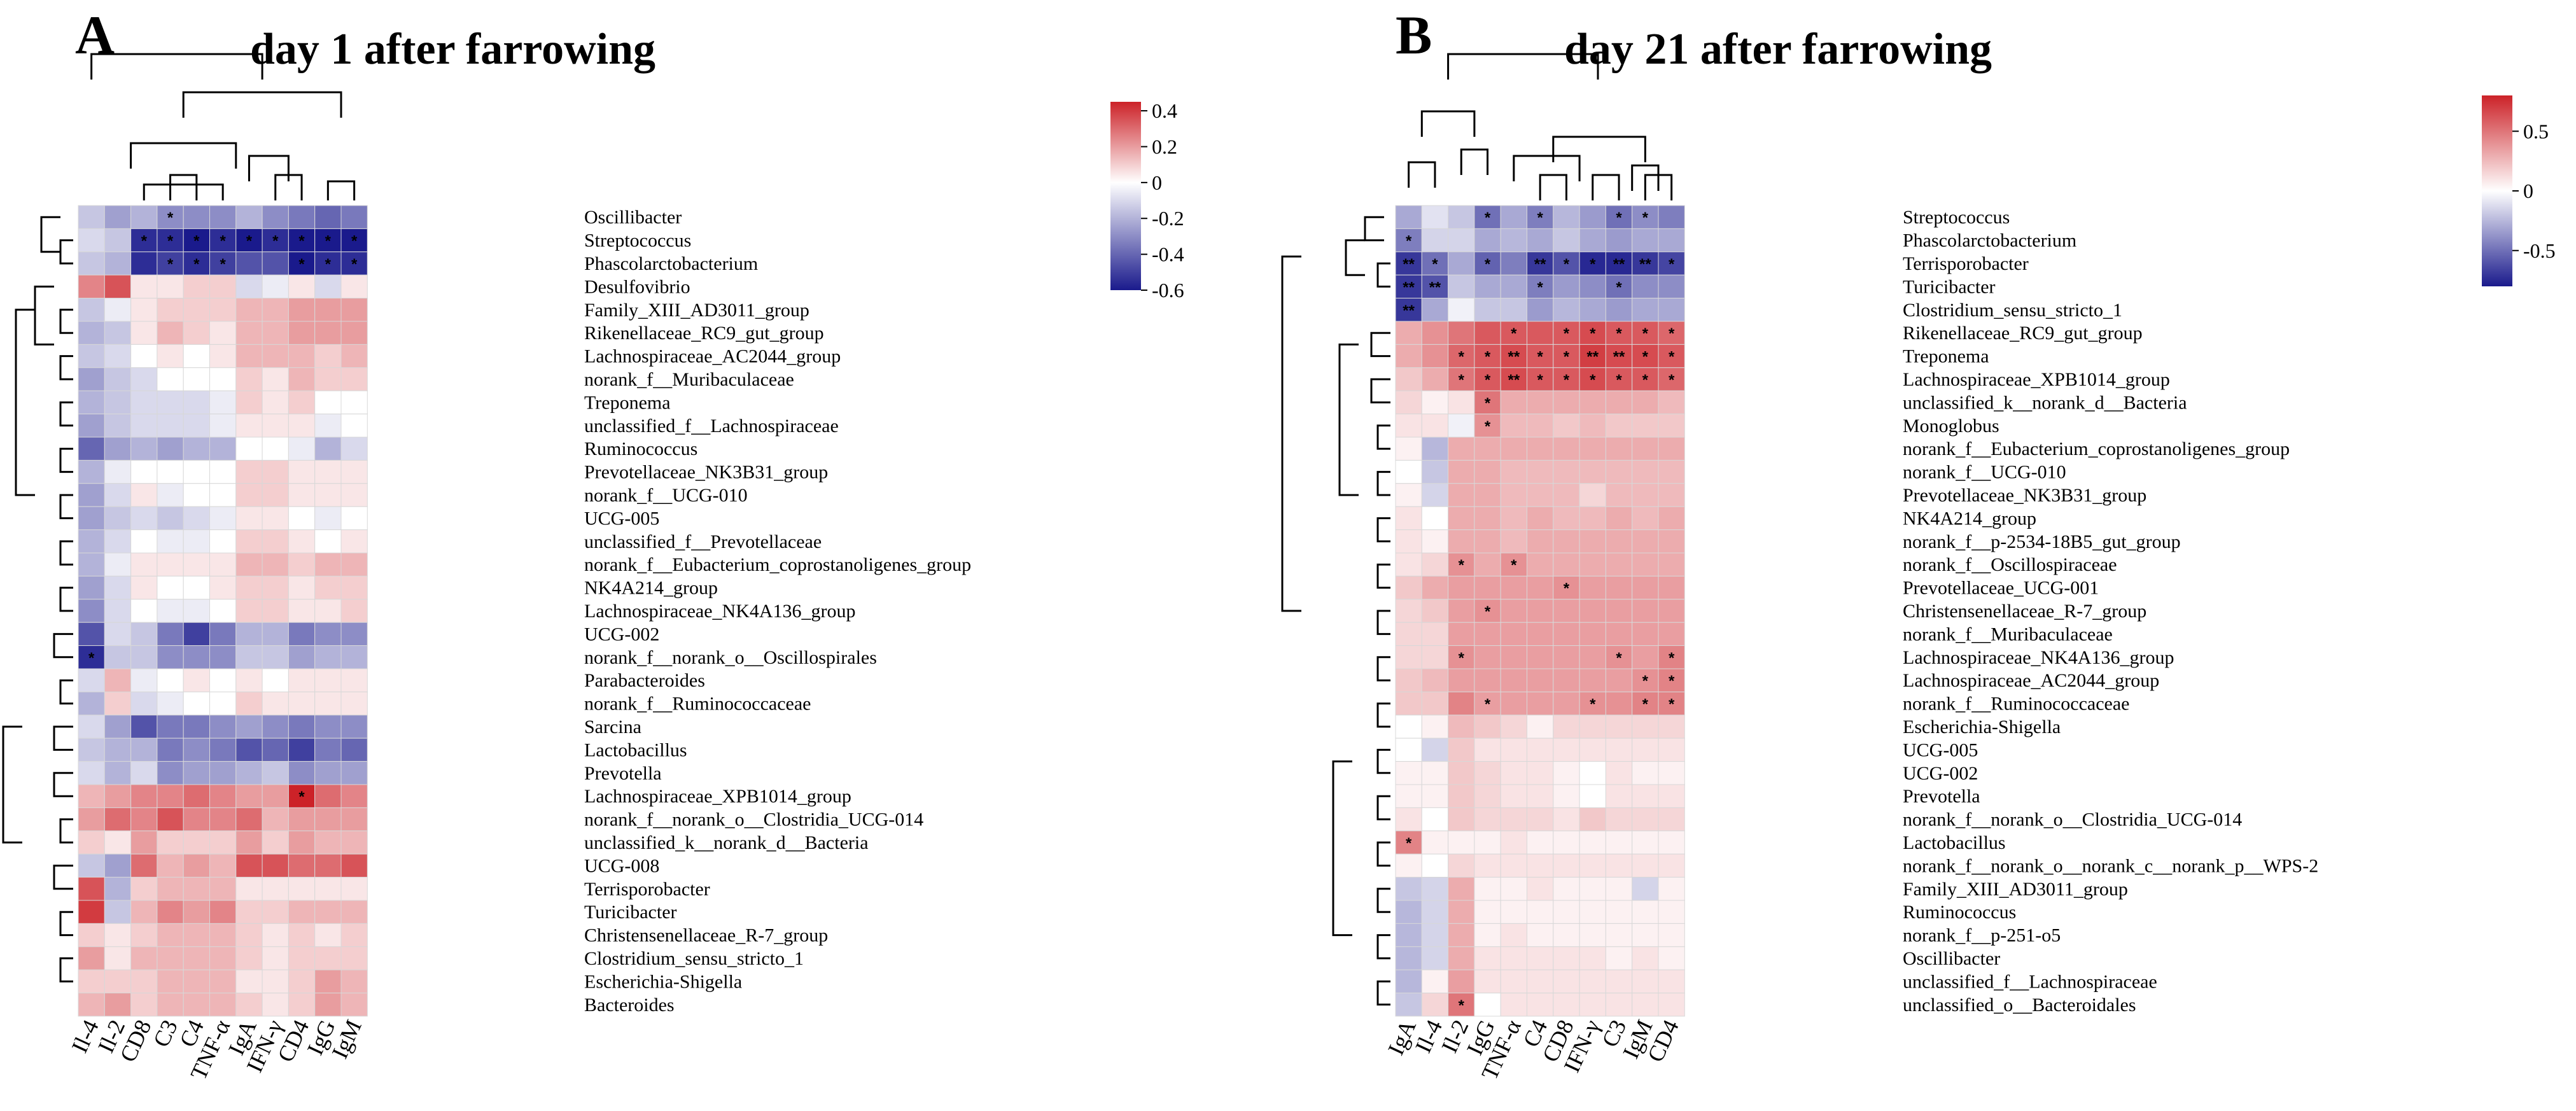 Image resolution: width=2576 pixels, height=1111 pixels. What do you see at coordinates (630, 912) in the screenshot?
I see `row-label: Turicibacter` at bounding box center [630, 912].